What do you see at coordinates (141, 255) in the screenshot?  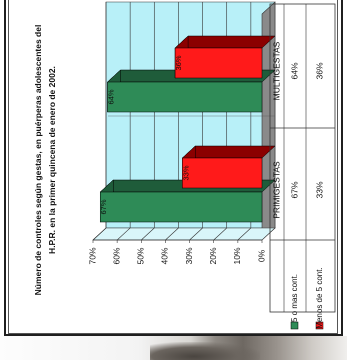 I see `value-tick-label: 50%` at bounding box center [141, 255].